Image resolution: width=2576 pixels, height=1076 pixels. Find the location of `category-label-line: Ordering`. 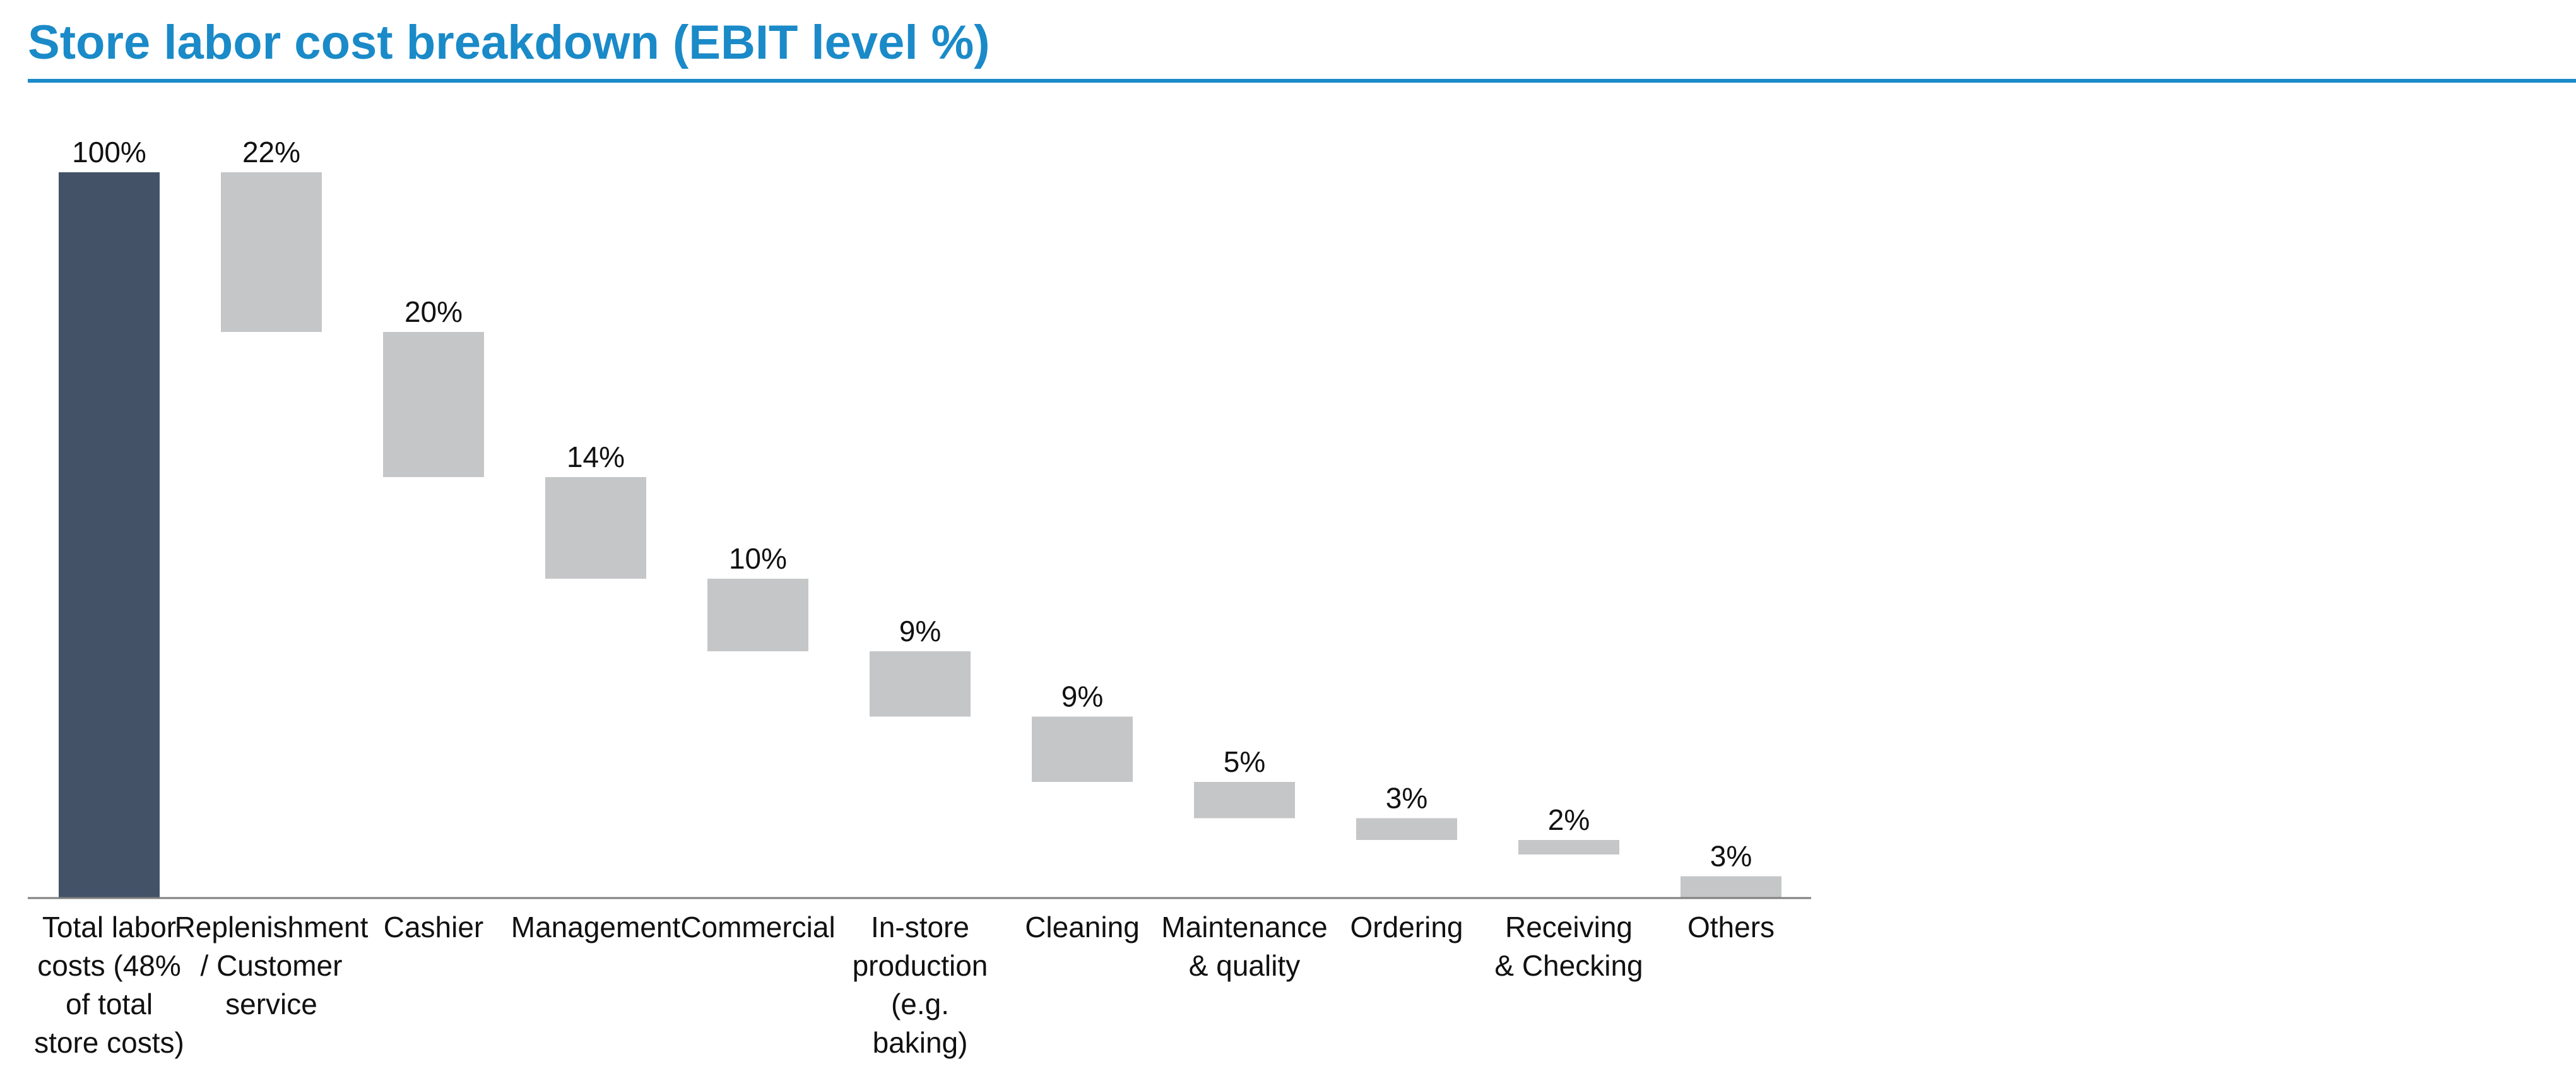

category-label-line: Ordering is located at coordinates (1406, 927).